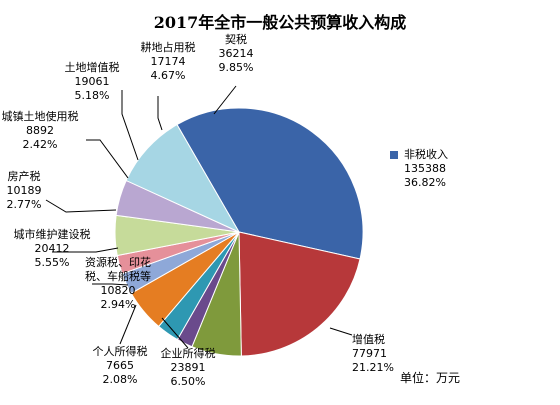  Describe the element at coordinates (40, 130) in the screenshot. I see `data-label-城镇土地使用税: 城镇土地使用税 8892 2.42%` at that location.